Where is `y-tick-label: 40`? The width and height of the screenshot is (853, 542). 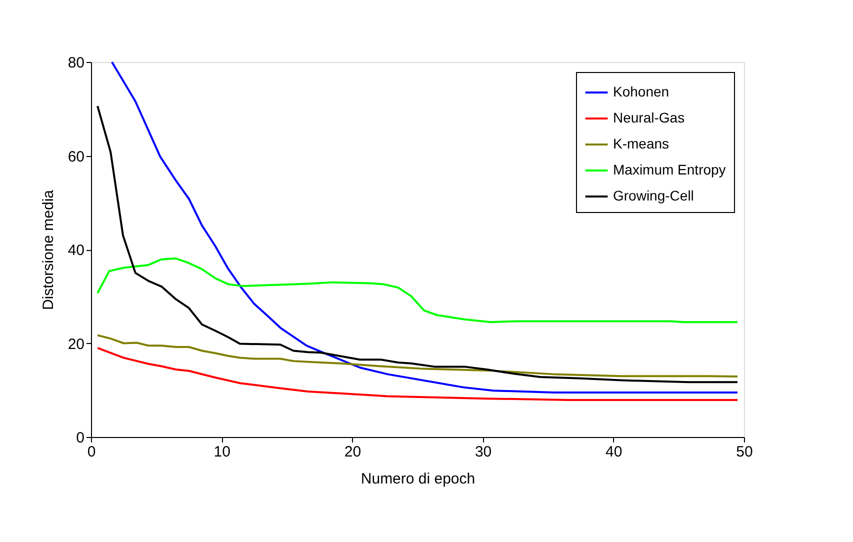
y-tick-label: 40 is located at coordinates (76, 250).